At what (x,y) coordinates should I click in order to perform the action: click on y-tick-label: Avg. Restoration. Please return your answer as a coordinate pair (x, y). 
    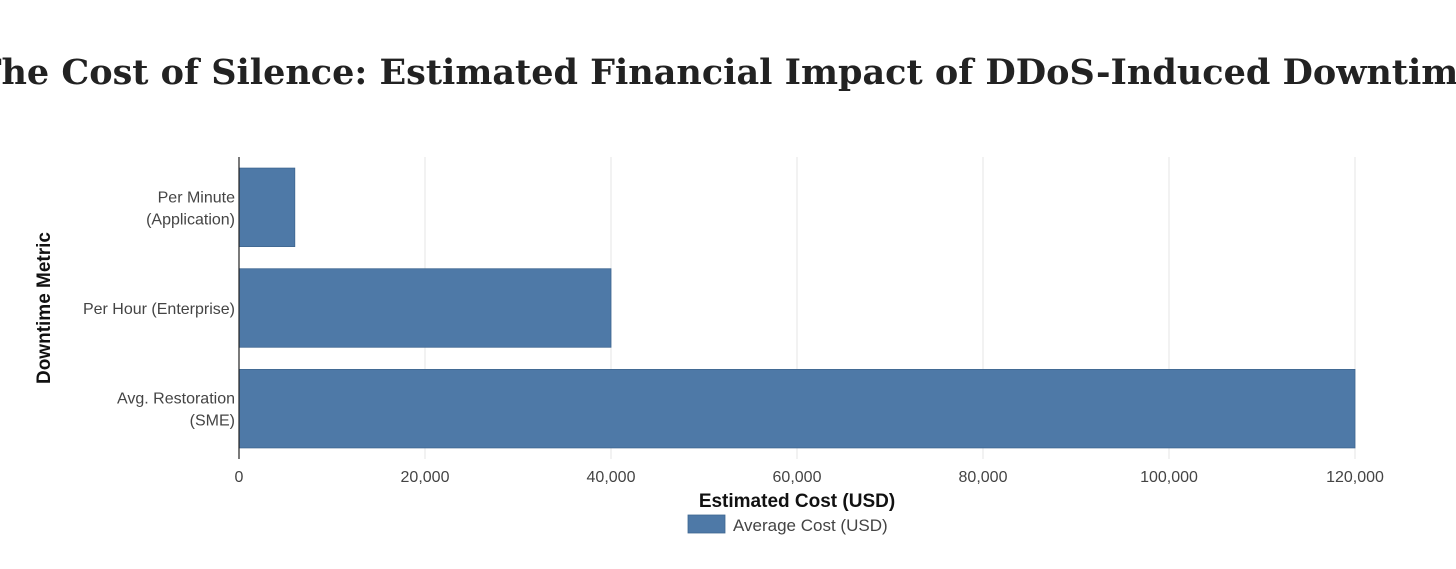
    Looking at the image, I should click on (176, 399).